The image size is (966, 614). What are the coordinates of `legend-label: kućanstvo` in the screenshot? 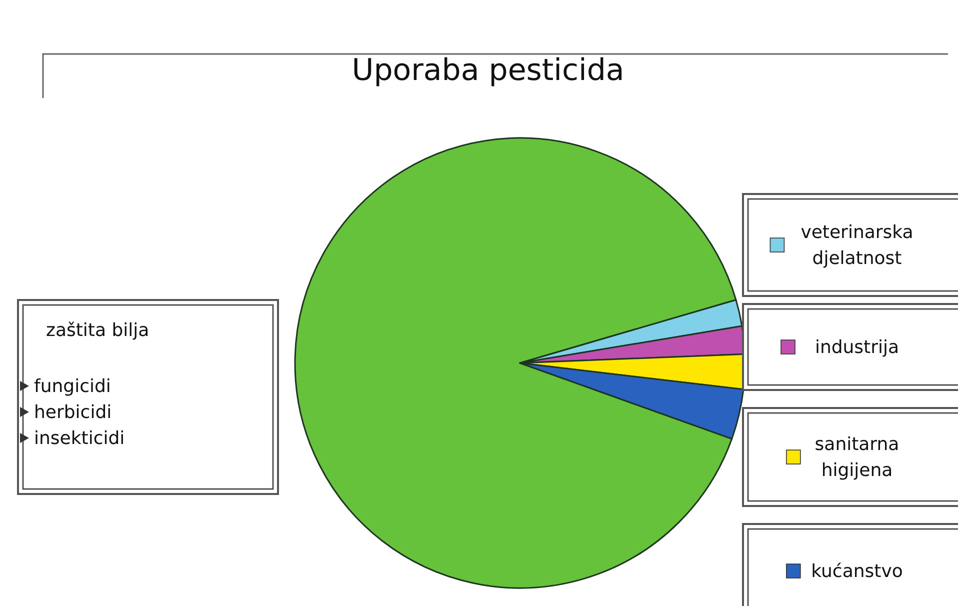 It's located at (857, 571).